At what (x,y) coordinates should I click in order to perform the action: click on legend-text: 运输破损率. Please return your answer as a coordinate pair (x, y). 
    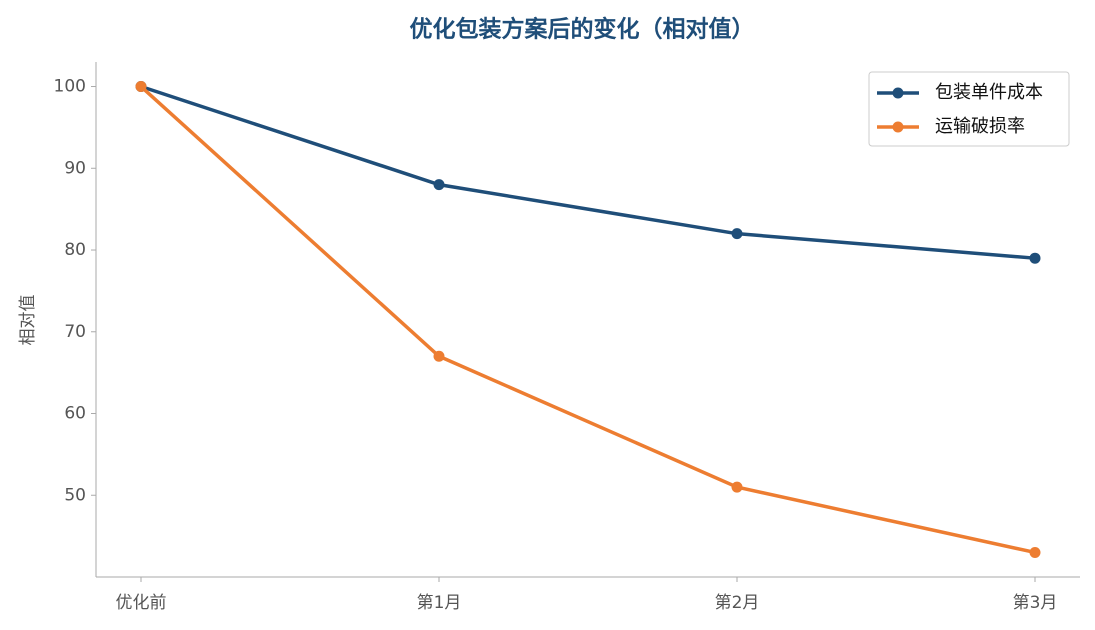
    Looking at the image, I should click on (980, 126).